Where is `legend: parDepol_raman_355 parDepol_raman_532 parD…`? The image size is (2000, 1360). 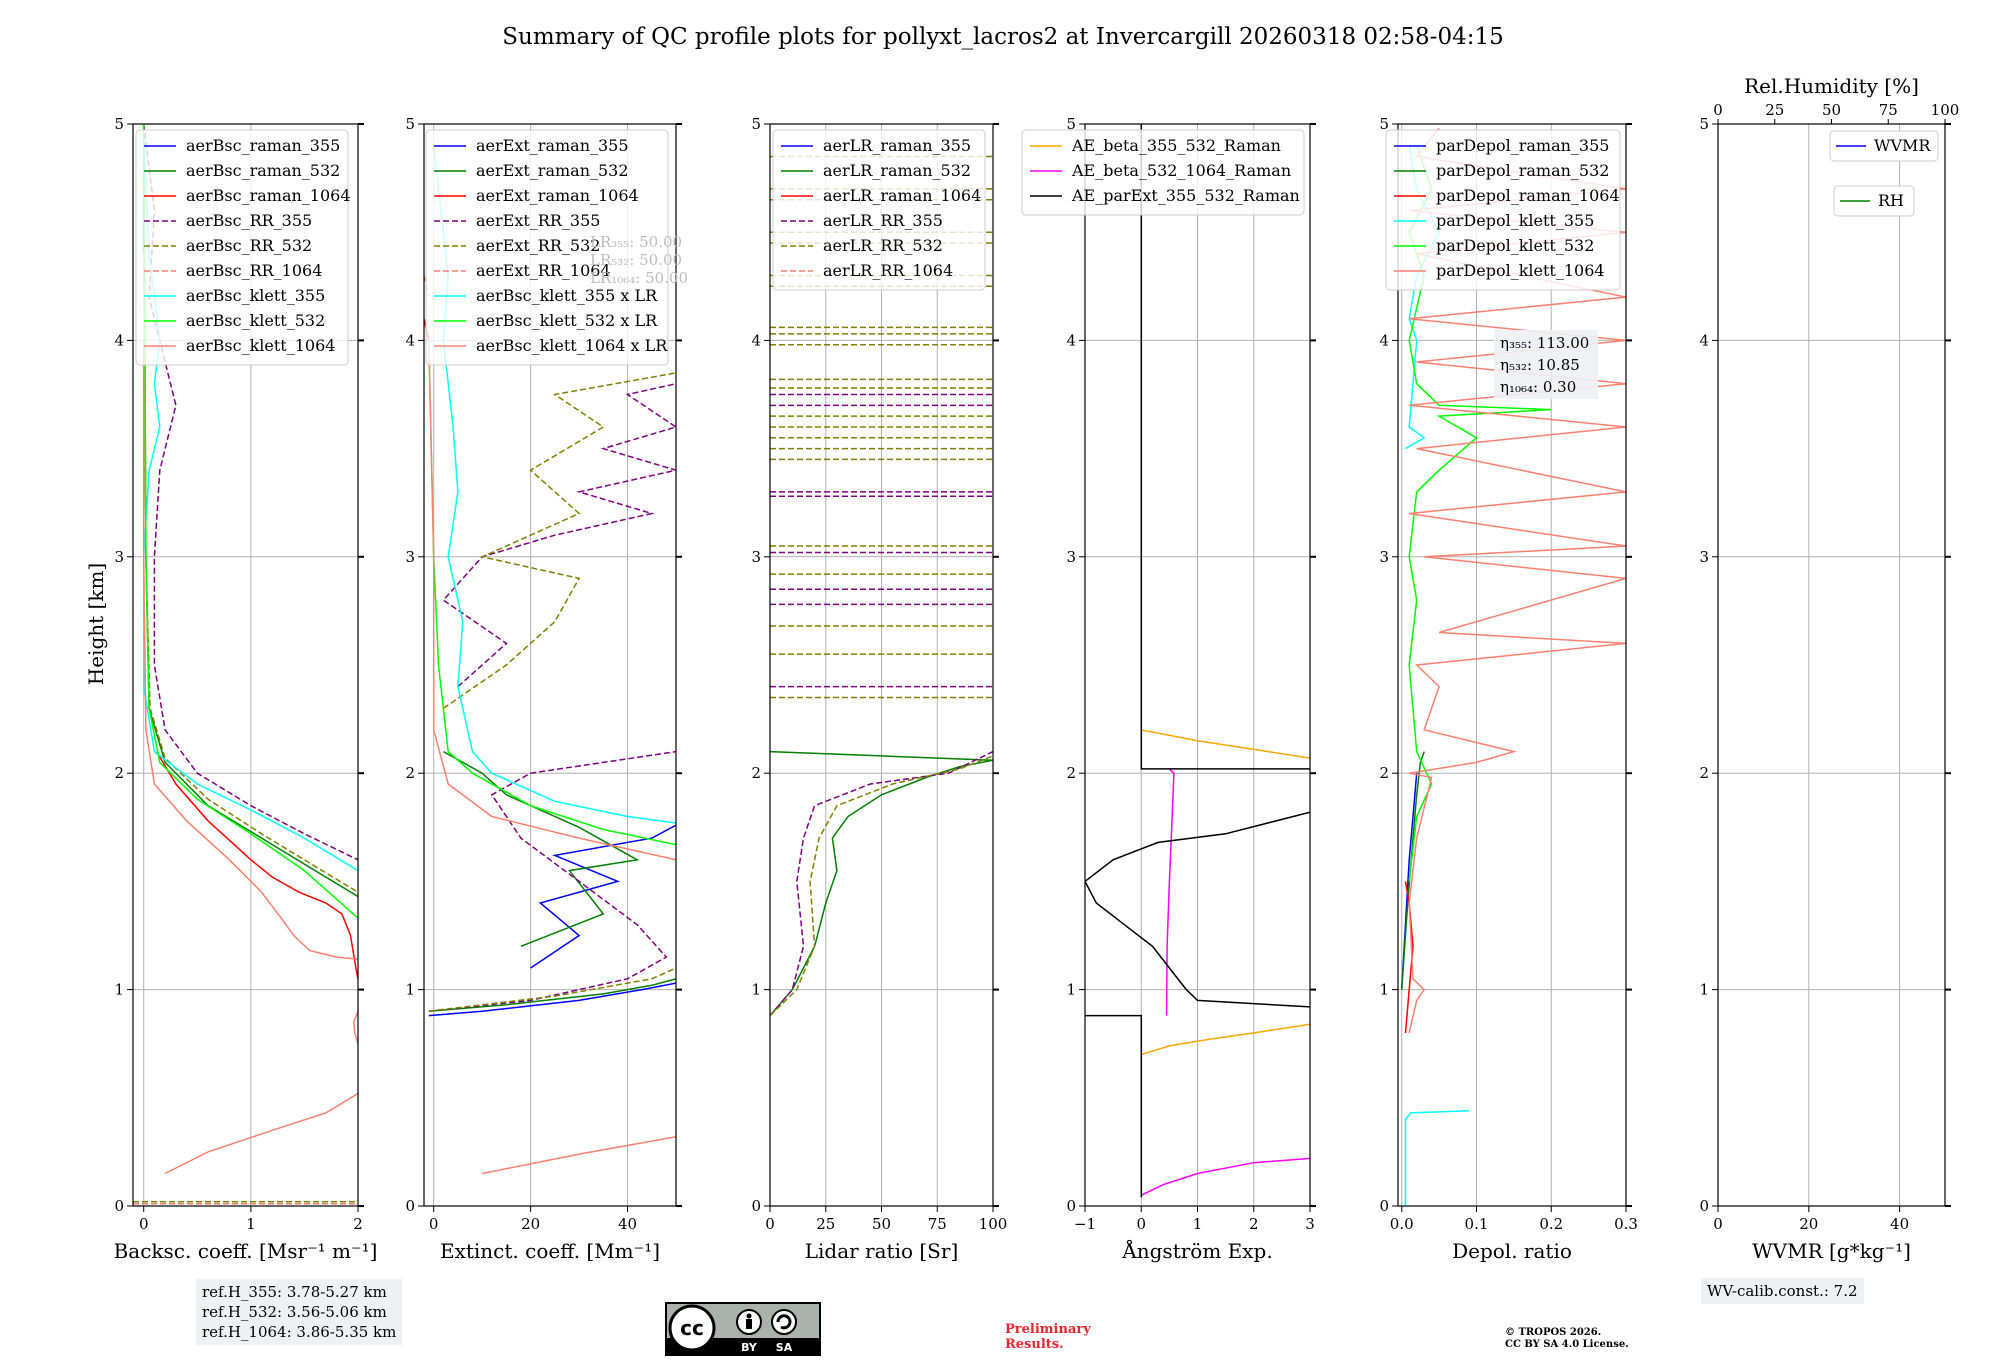 legend: parDepol_raman_355 parDepol_raman_532 parD… is located at coordinates (1503, 210).